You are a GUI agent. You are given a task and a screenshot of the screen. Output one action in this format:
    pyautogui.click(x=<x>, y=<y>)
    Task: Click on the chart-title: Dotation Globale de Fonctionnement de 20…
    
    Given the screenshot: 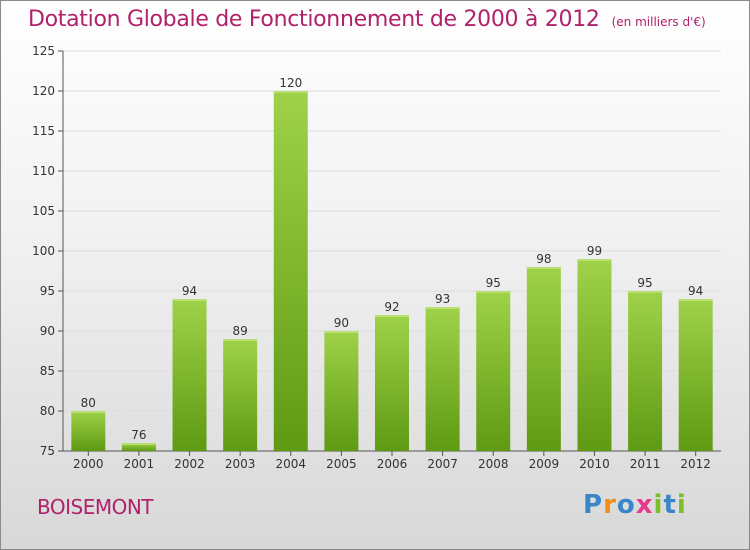 What is the action you would take?
    pyautogui.click(x=367, y=19)
    